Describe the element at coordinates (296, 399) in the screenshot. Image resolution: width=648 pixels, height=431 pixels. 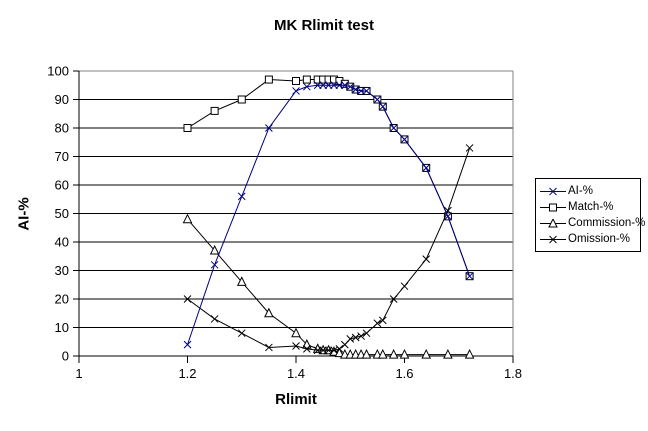
I see `x-axis-title: Rlimit` at that location.